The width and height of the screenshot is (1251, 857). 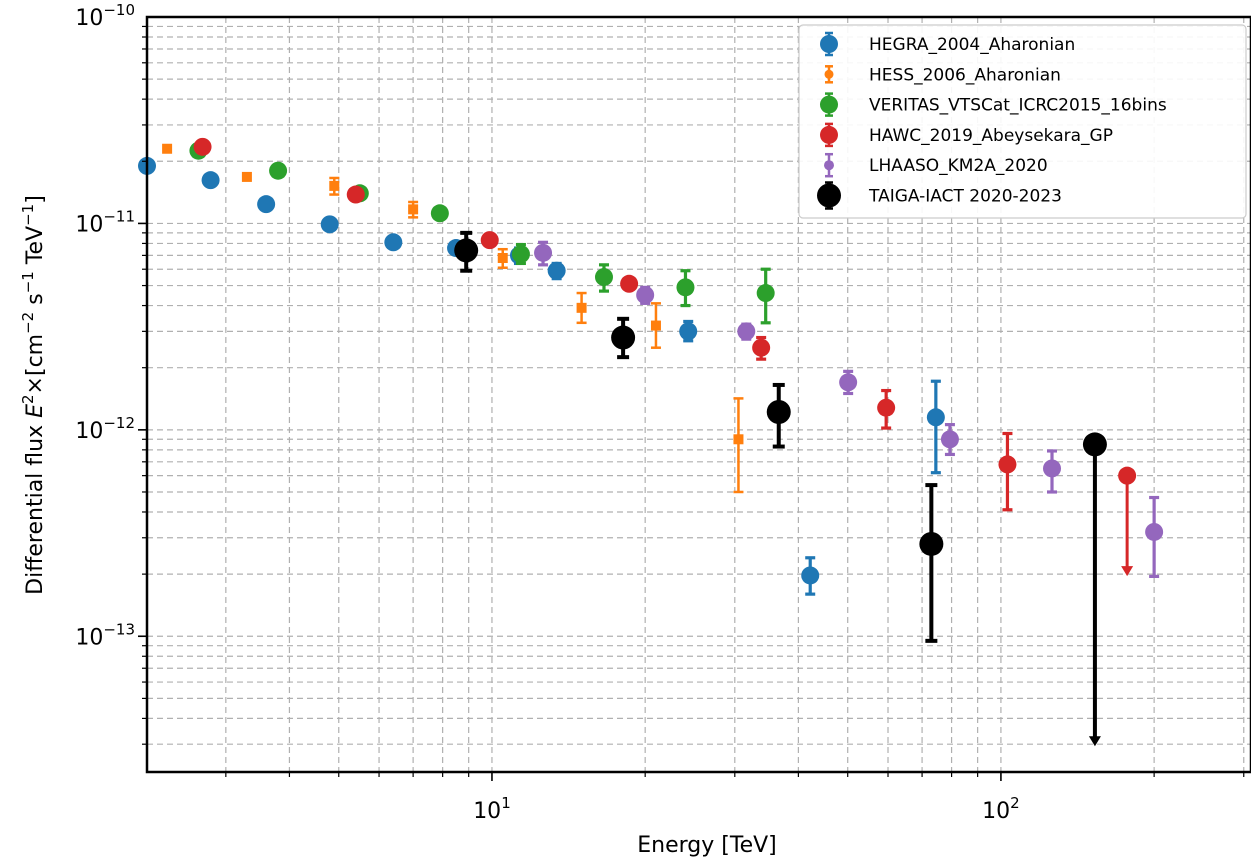 I want to click on y-label-mid: ×[cm, so click(x=35, y=364).